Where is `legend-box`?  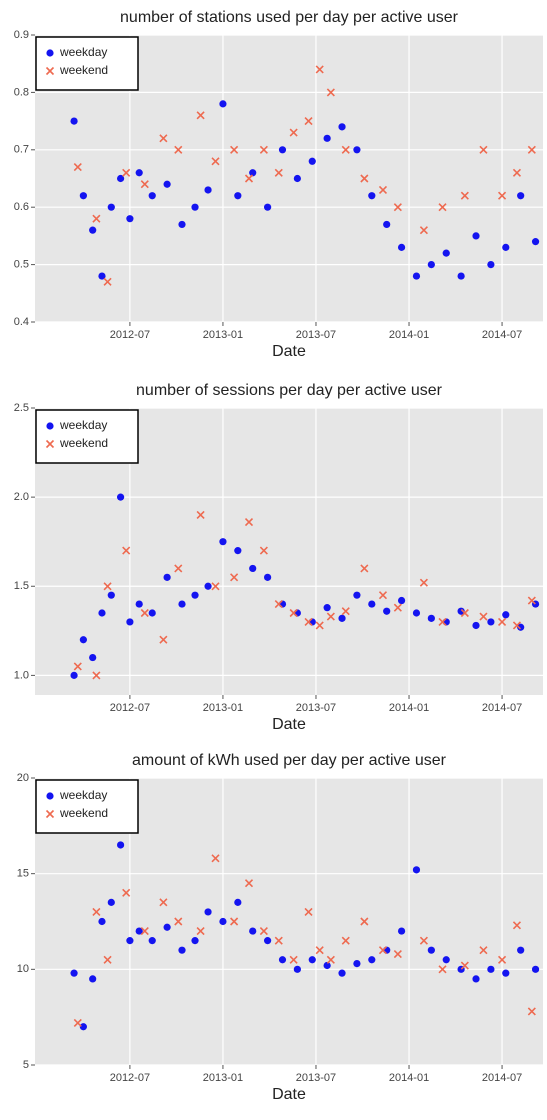
legend-box is located at coordinates (87, 63).